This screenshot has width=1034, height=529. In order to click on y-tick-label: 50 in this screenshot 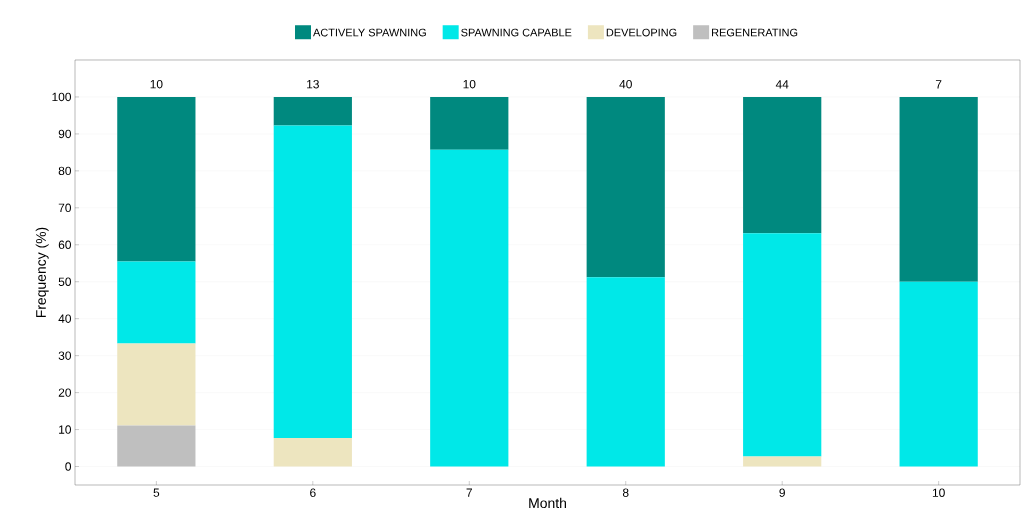, I will do `click(65, 281)`.